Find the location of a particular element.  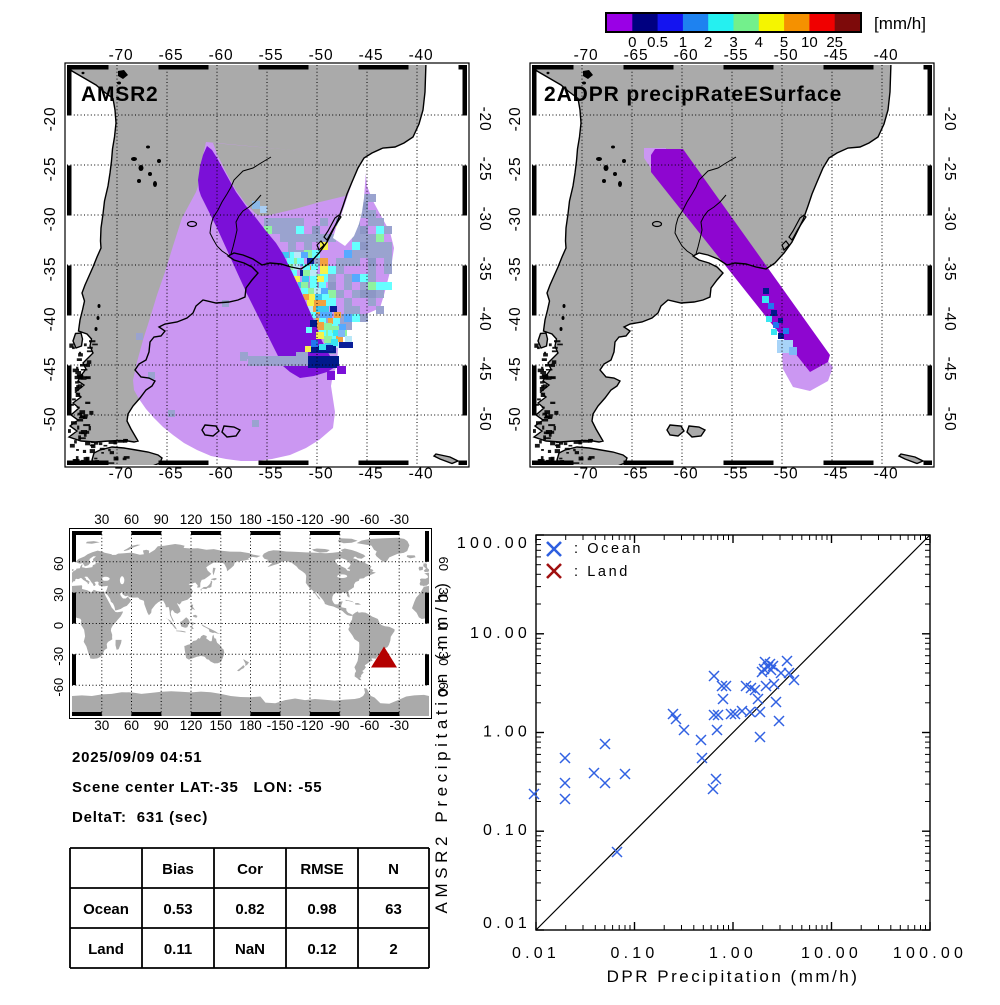

svg-text: -150 is located at coordinates (280, 519).